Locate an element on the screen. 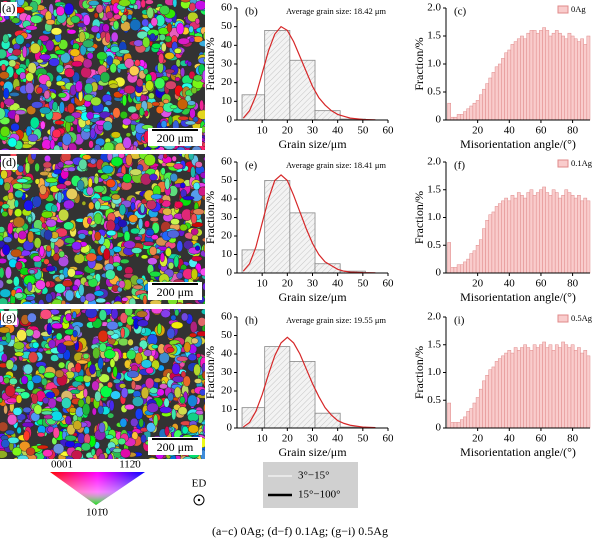 The width and height of the screenshot is (600, 546). x-tick-label: 60 is located at coordinates (541, 284).